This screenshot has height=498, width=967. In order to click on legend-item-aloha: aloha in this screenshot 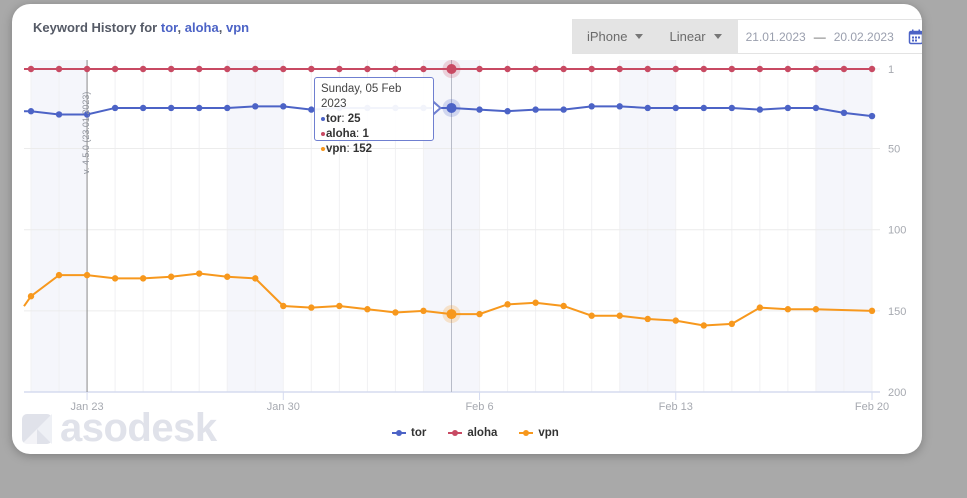, I will do `click(472, 433)`.